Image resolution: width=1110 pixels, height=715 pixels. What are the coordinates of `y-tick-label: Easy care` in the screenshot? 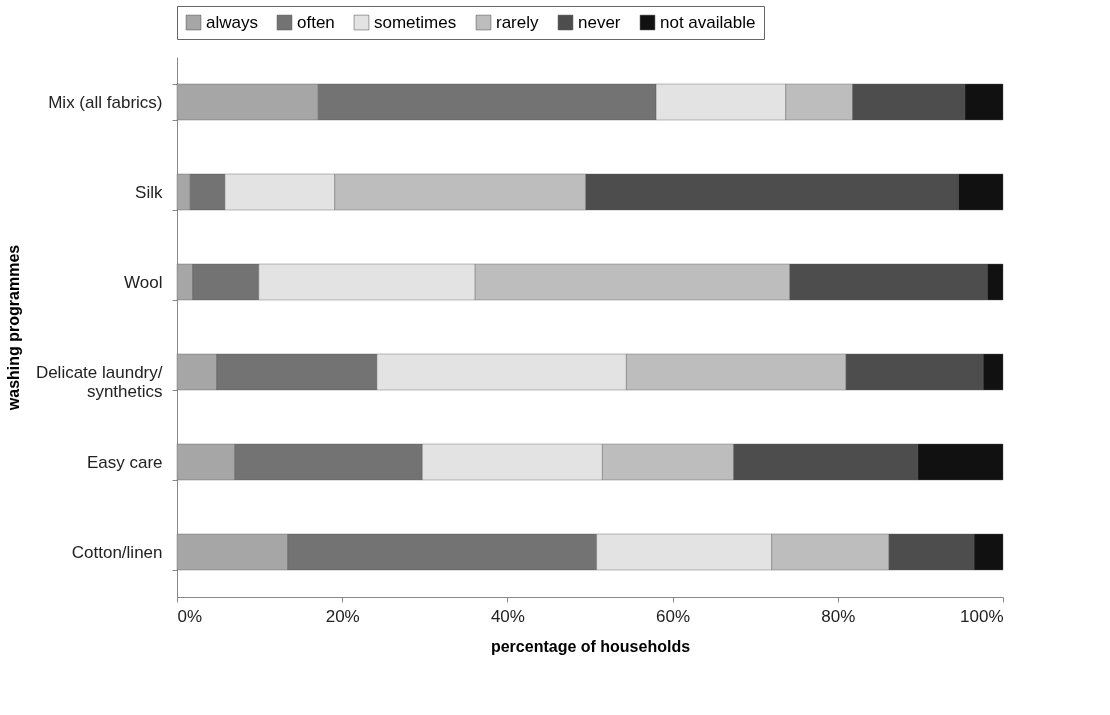 It's located at (124, 462).